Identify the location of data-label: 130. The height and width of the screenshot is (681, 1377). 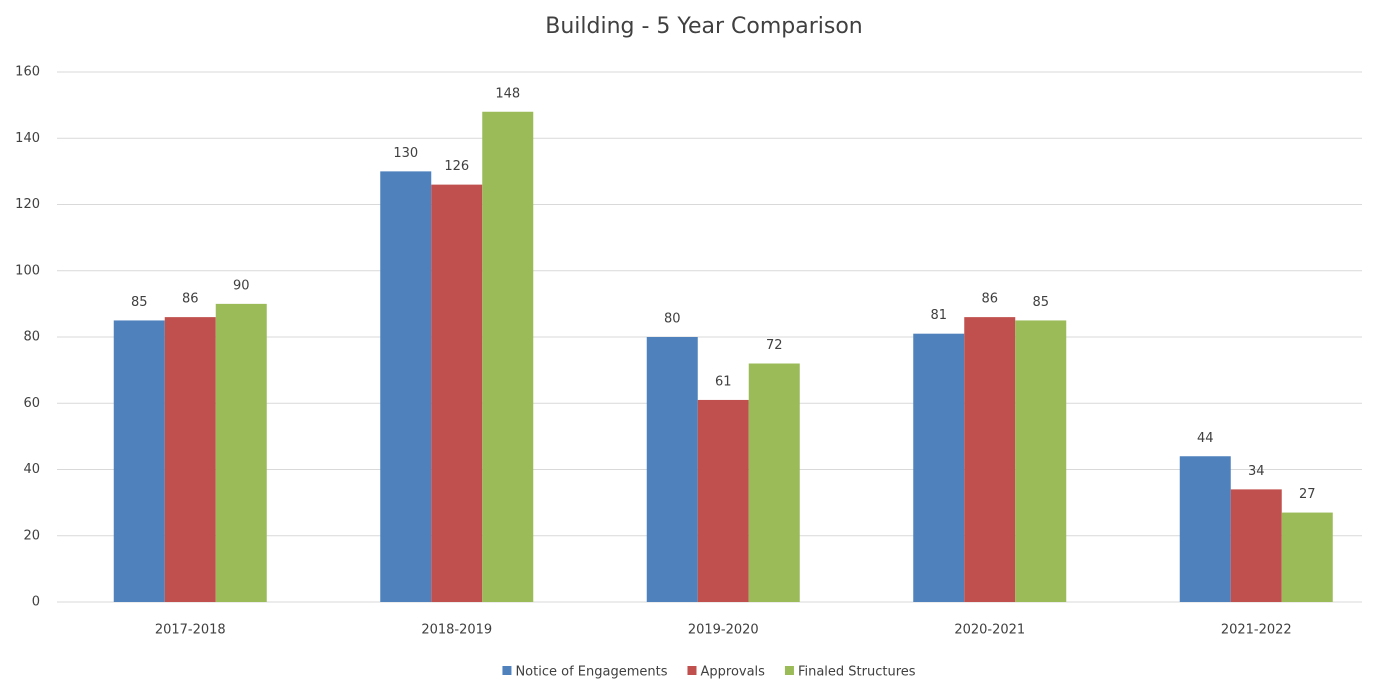
(405, 153).